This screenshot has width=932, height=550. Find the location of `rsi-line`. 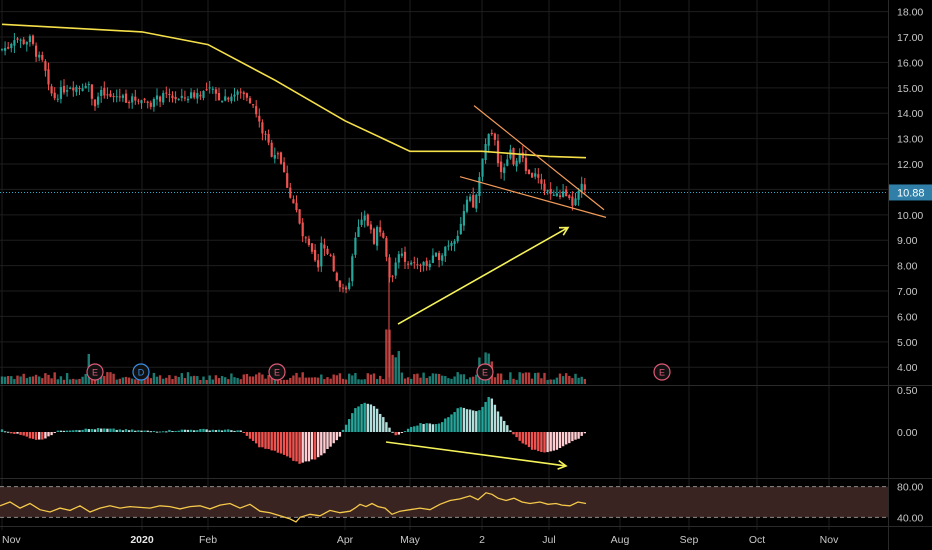

rsi-line is located at coordinates (293, 507).